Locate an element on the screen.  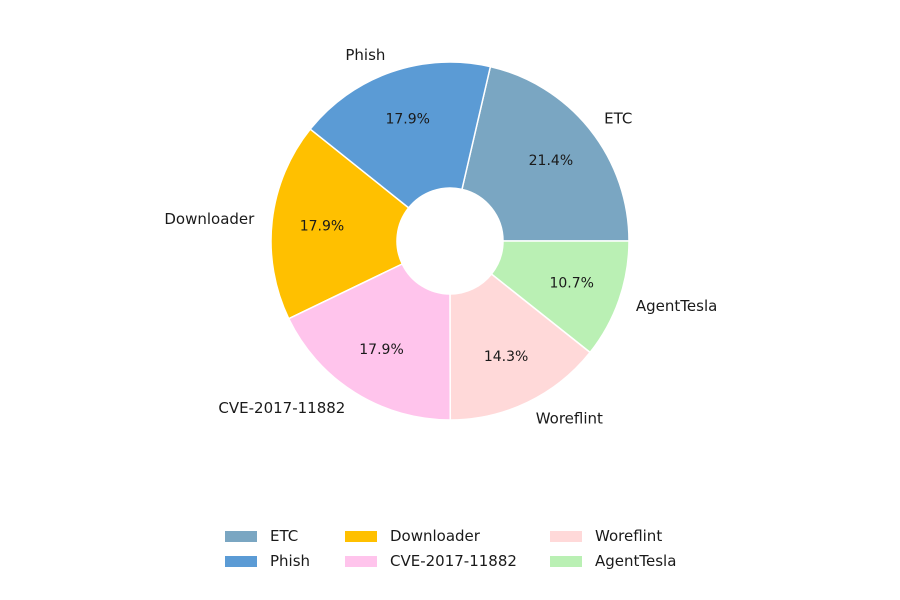
percent-label-cve-2017-11882: 17.9% is located at coordinates (381, 350).